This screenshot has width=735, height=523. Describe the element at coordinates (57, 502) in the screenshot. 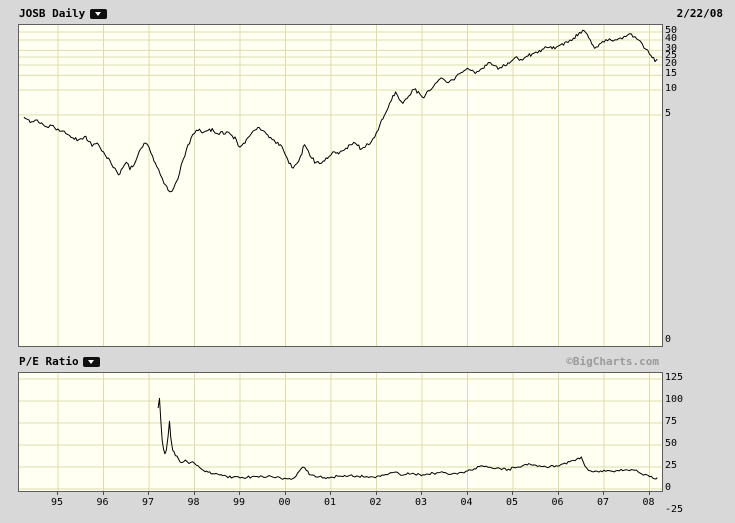

I see `x-year-label: 95` at that location.